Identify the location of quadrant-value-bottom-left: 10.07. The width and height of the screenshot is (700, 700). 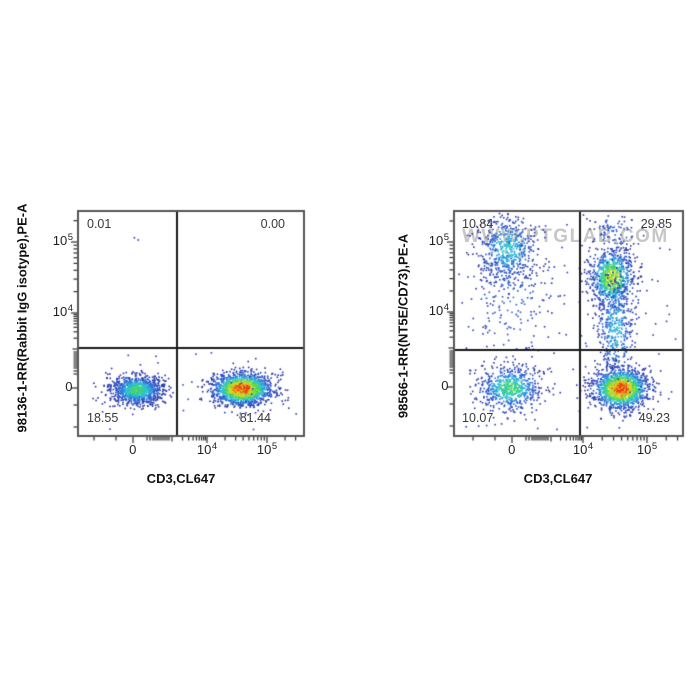
(478, 418).